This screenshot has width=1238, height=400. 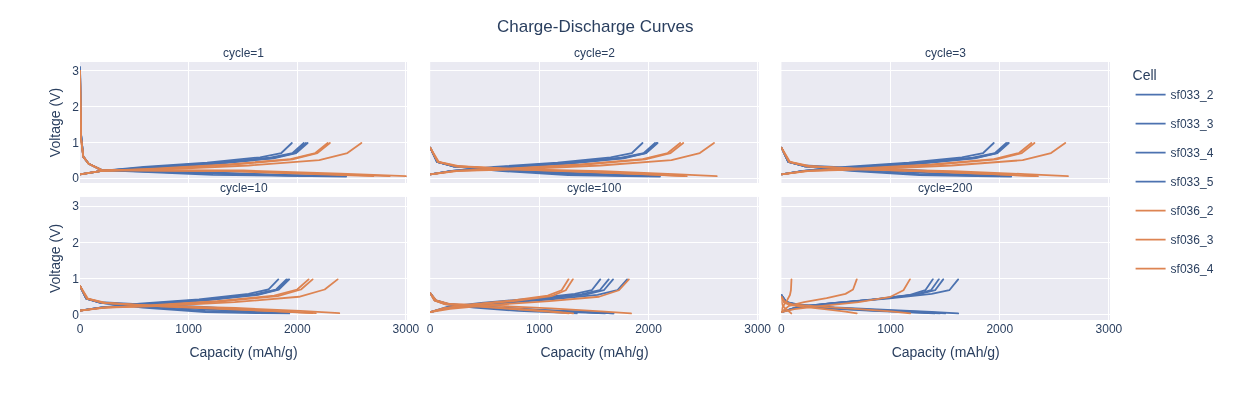 I want to click on chart-title: cycle=2, so click(x=595, y=53).